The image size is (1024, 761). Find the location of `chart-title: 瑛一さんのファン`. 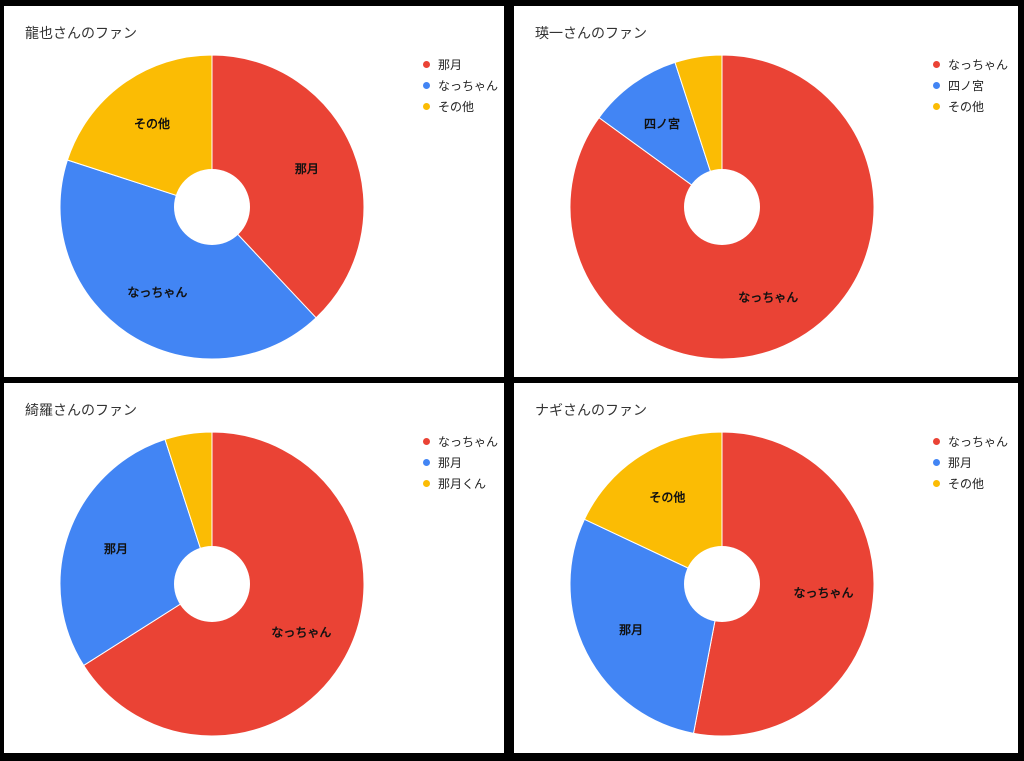

chart-title: 瑛一さんのファン is located at coordinates (591, 34).